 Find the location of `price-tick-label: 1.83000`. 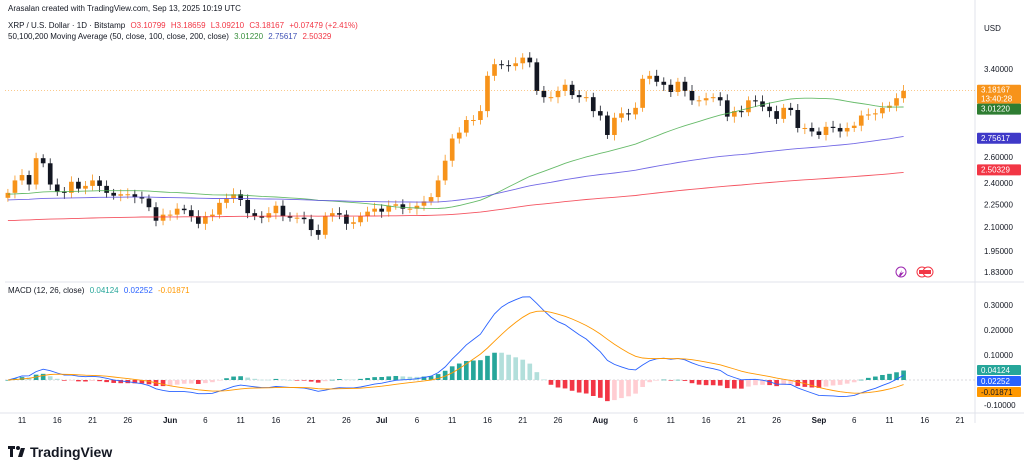

price-tick-label: 1.83000 is located at coordinates (998, 272).